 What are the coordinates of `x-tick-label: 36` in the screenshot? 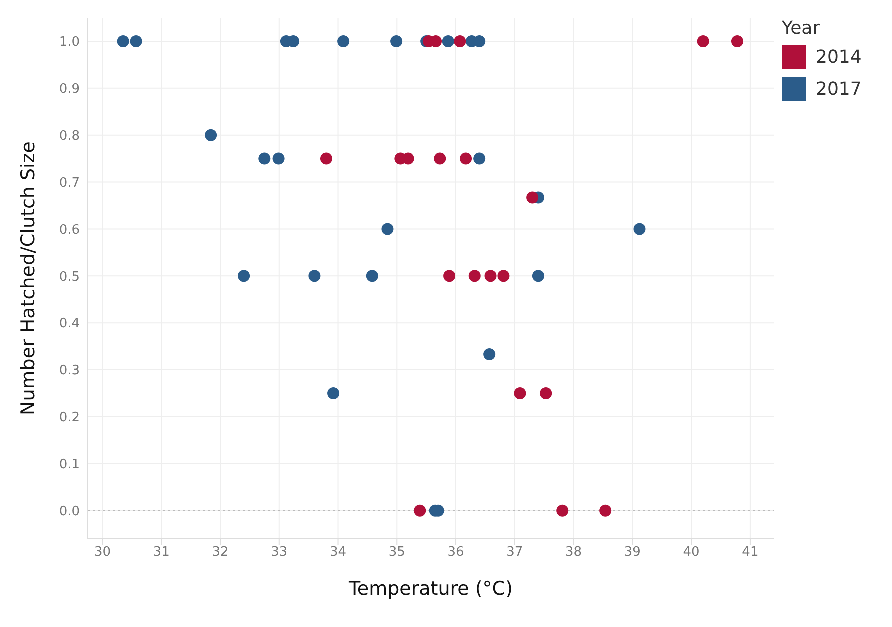 It's located at (456, 552).